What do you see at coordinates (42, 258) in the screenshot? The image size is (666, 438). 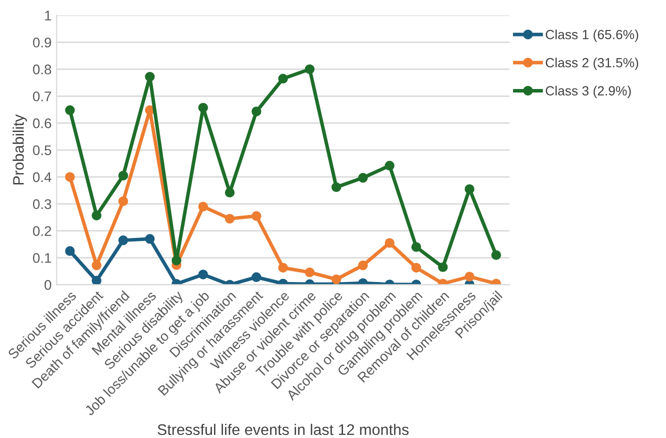 I see `y-tick-label: 0.1` at bounding box center [42, 258].